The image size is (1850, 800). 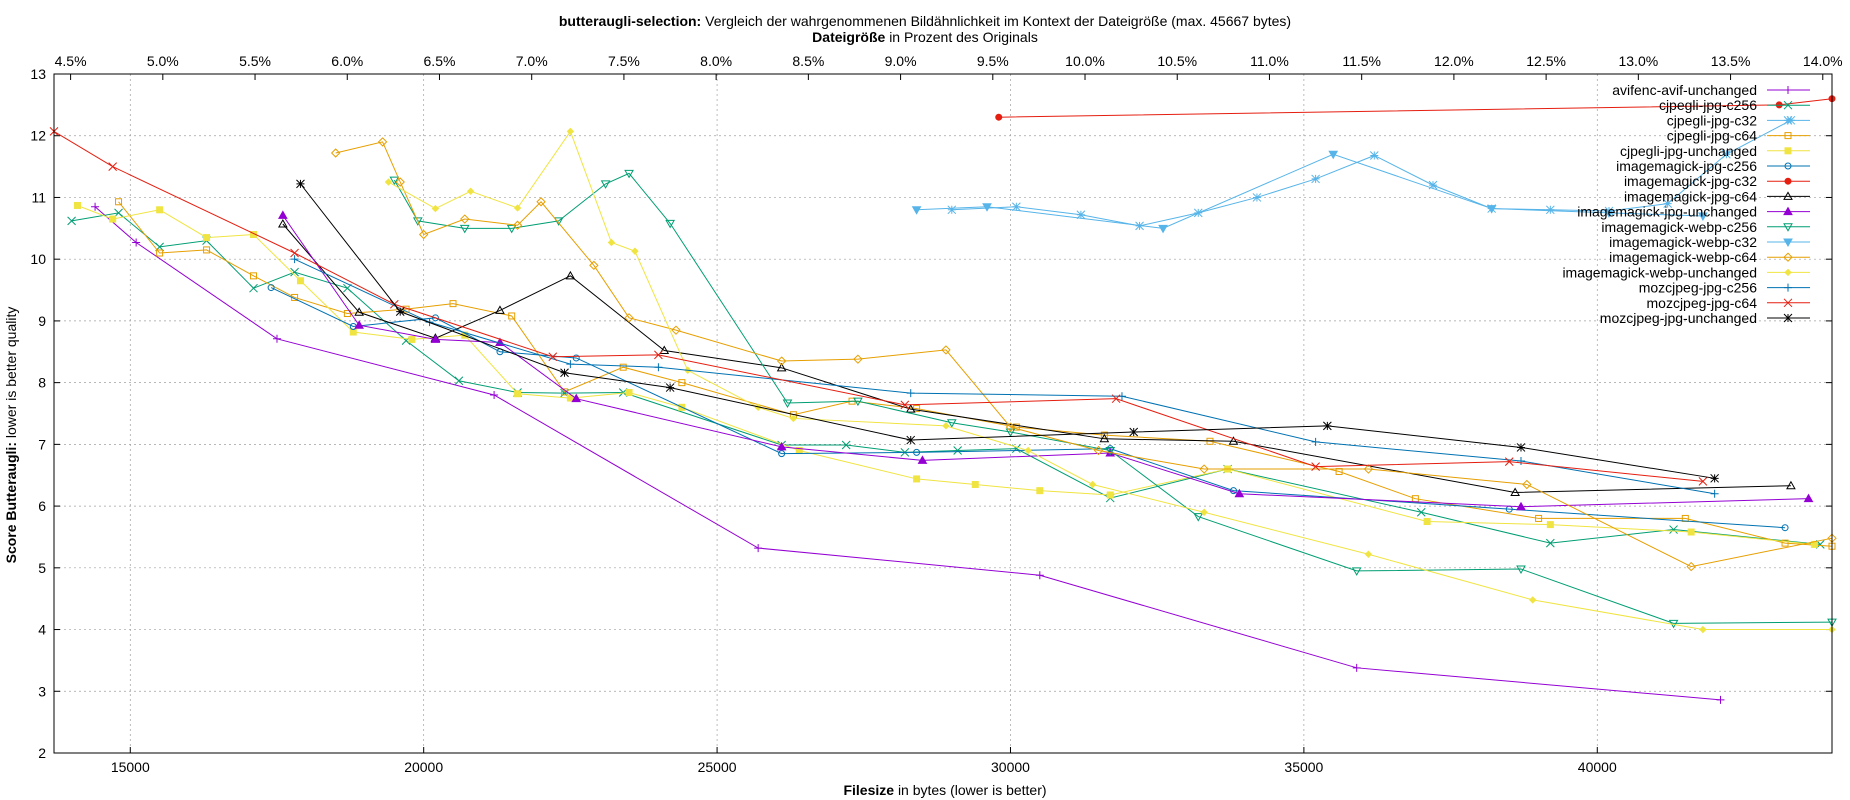 I want to click on y-tick-label: 8, so click(x=42, y=383).